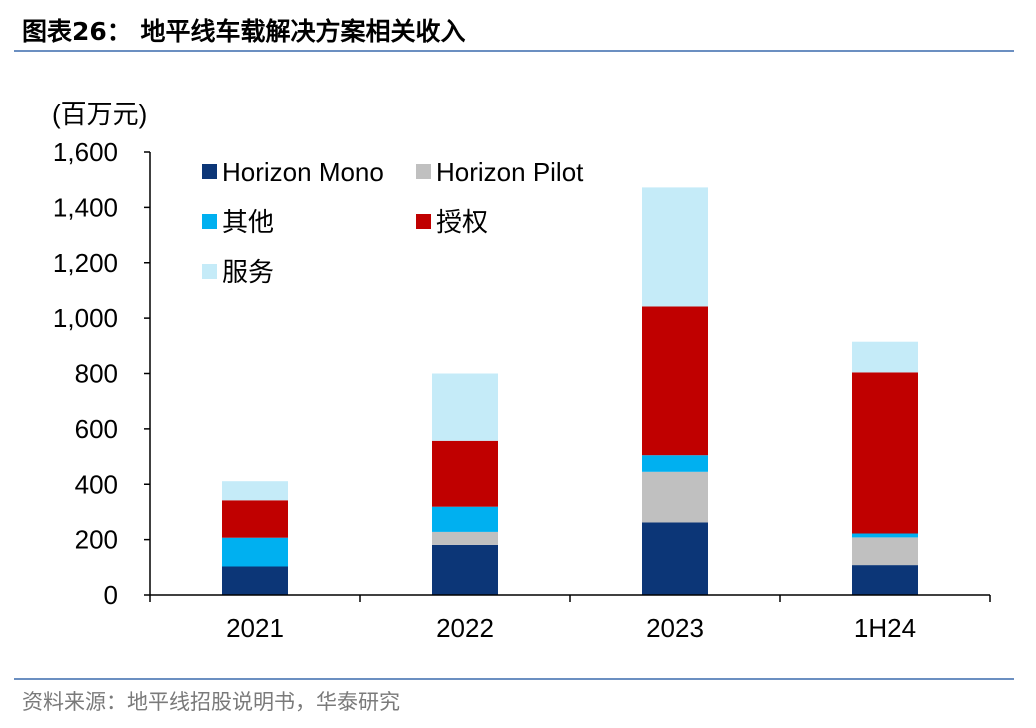 The height and width of the screenshot is (728, 1036). I want to click on legend-swatch-Horizon Pilot, so click(423, 171).